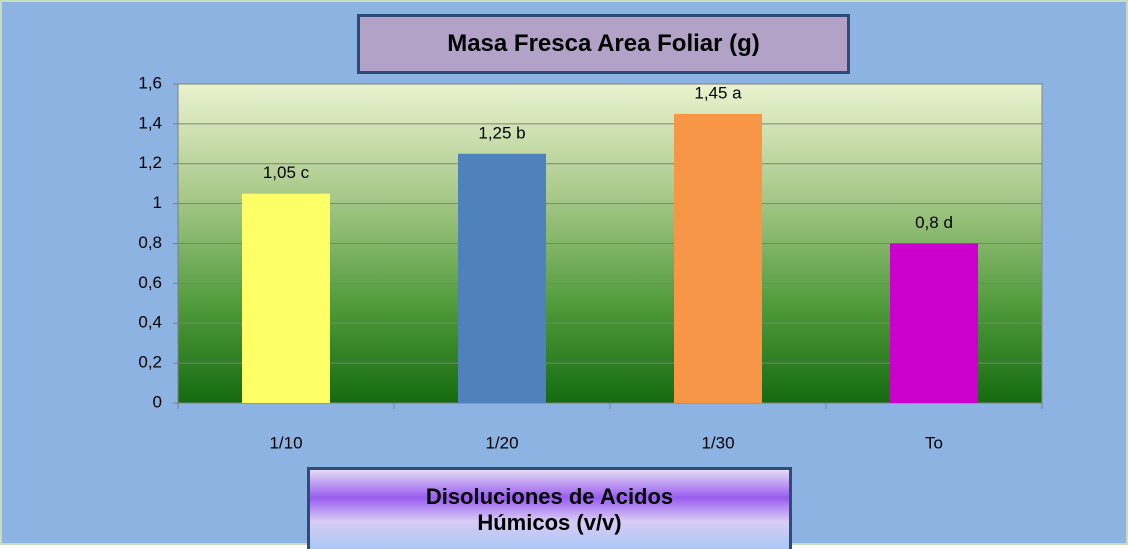  What do you see at coordinates (150, 322) in the screenshot?
I see `y-tick-label: 0,4` at bounding box center [150, 322].